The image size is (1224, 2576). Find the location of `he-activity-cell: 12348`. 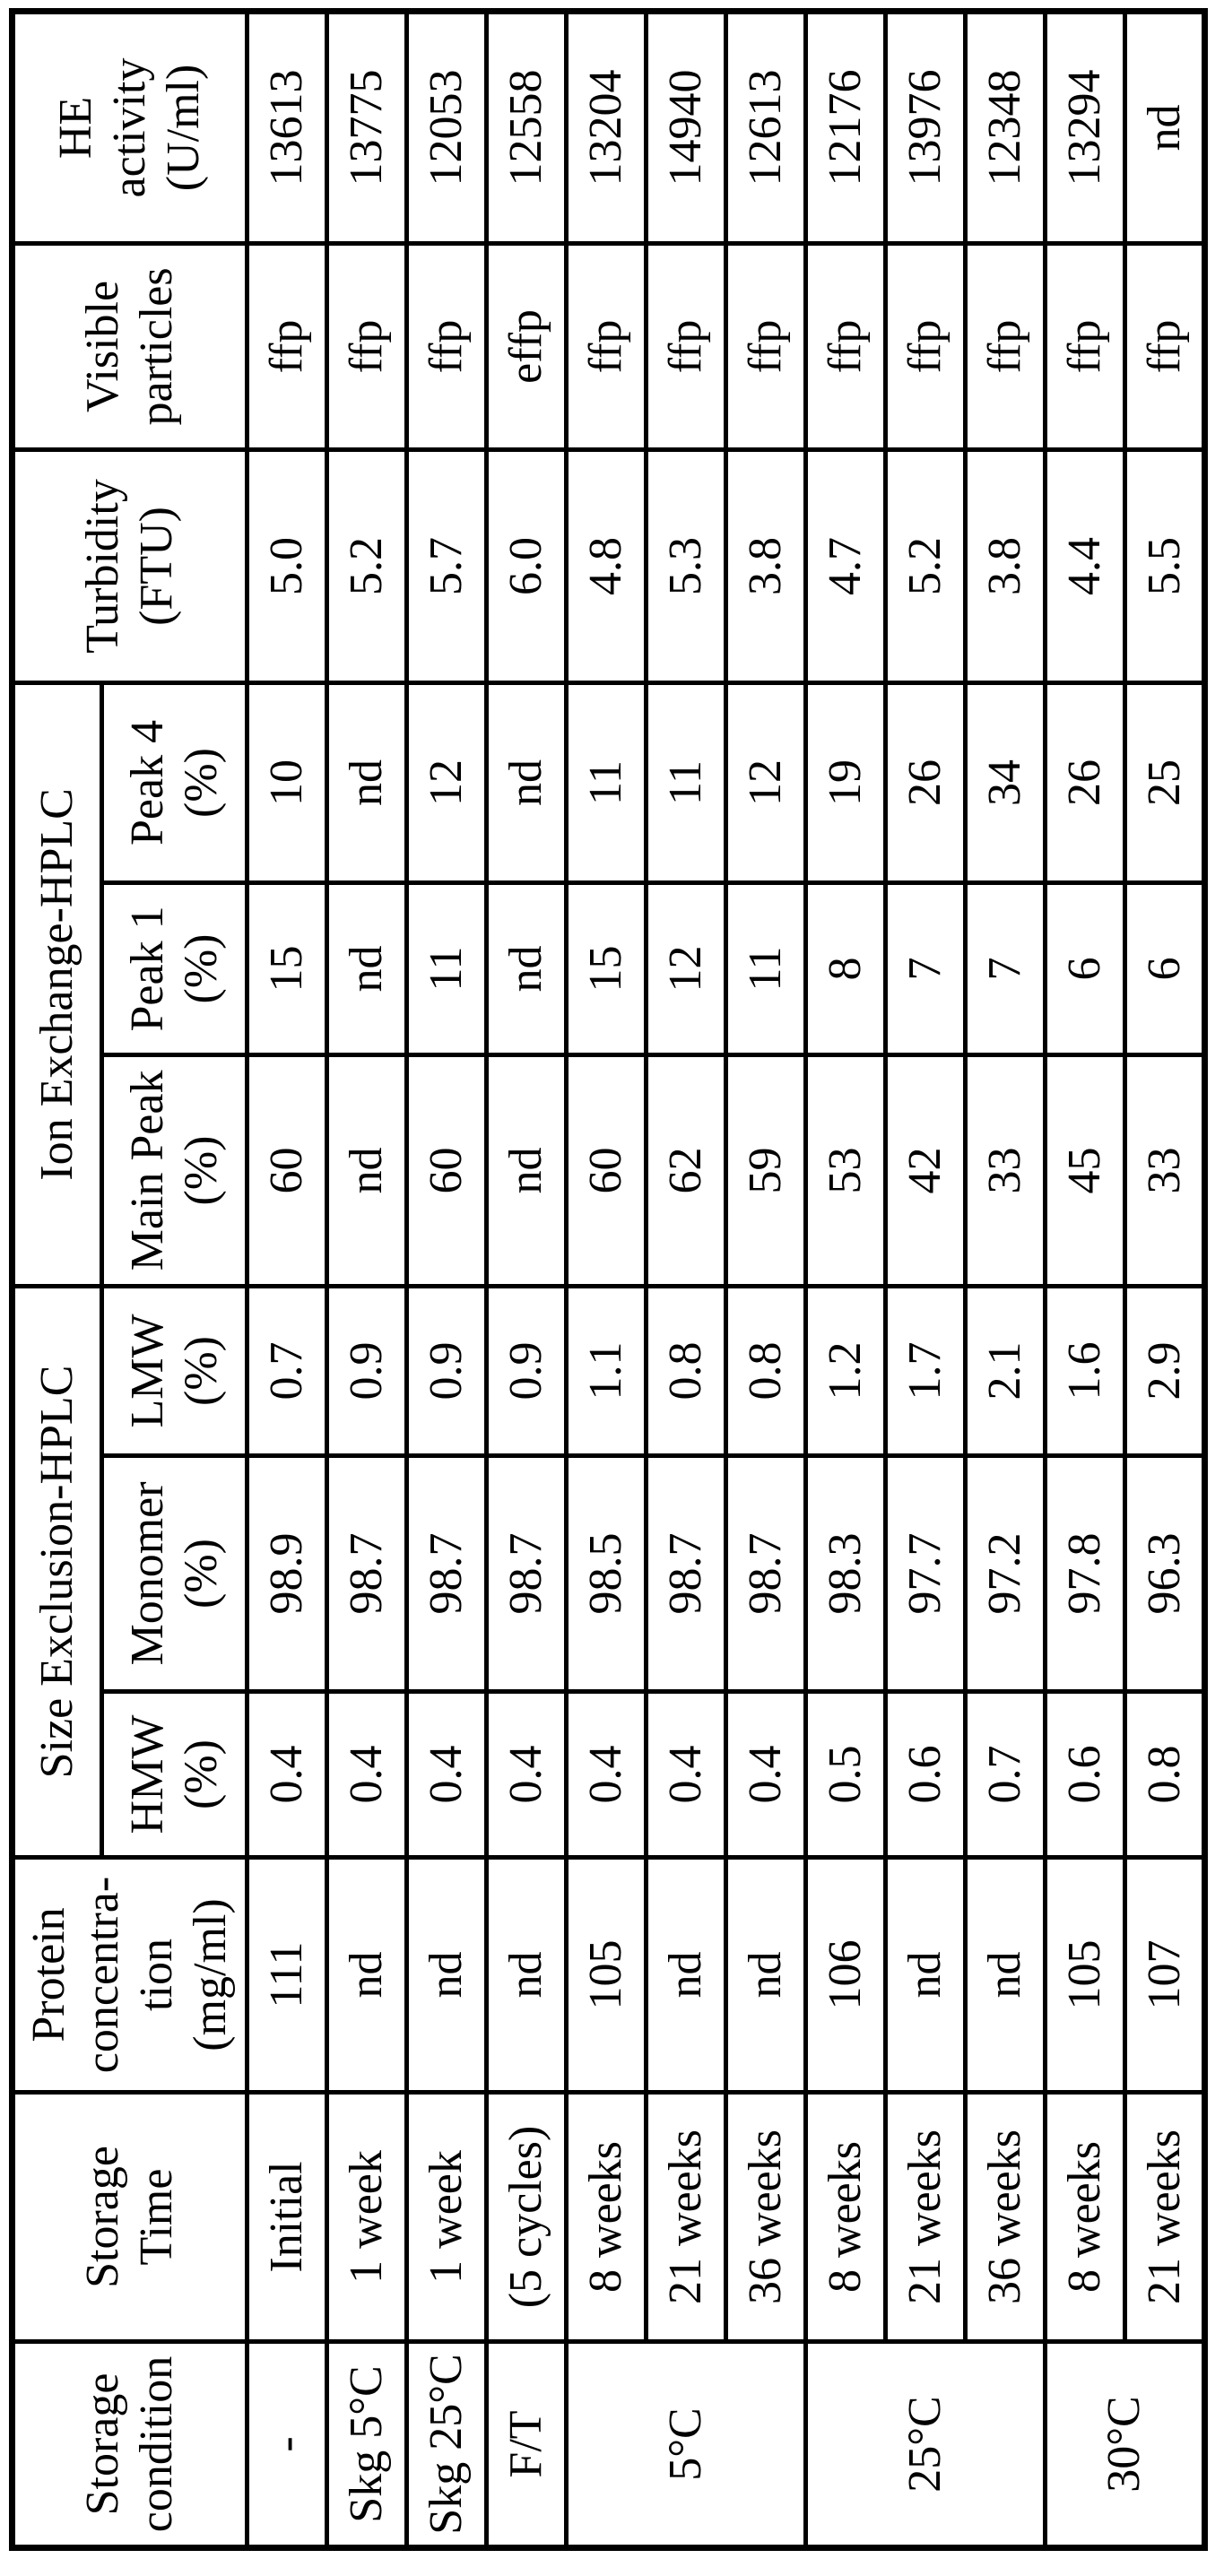

he-activity-cell: 12348 is located at coordinates (1006, 127).